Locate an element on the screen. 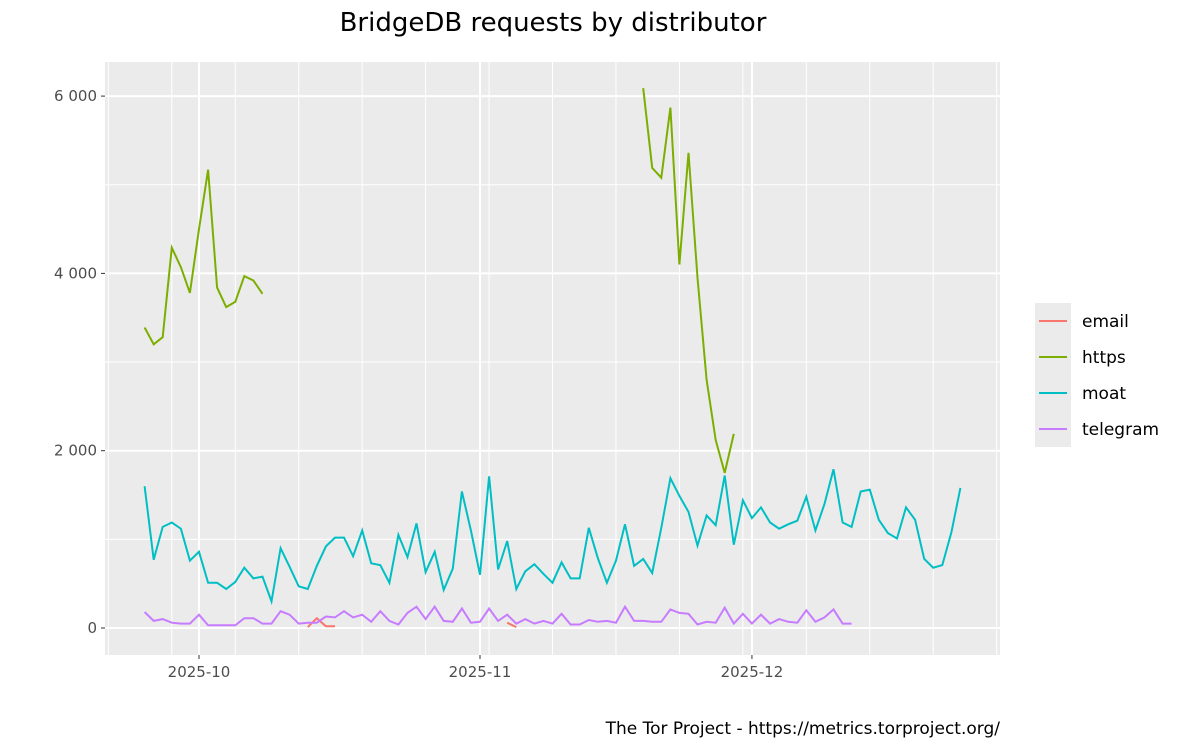 The height and width of the screenshot is (750, 1200). x-tick-label: 2025-12 is located at coordinates (752, 672).